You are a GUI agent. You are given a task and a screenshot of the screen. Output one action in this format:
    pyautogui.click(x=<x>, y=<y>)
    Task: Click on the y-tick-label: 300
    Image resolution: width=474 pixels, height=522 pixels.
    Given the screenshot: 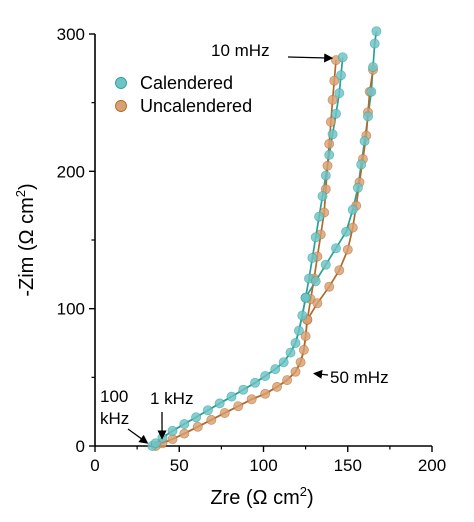 What is the action you would take?
    pyautogui.click(x=71, y=34)
    